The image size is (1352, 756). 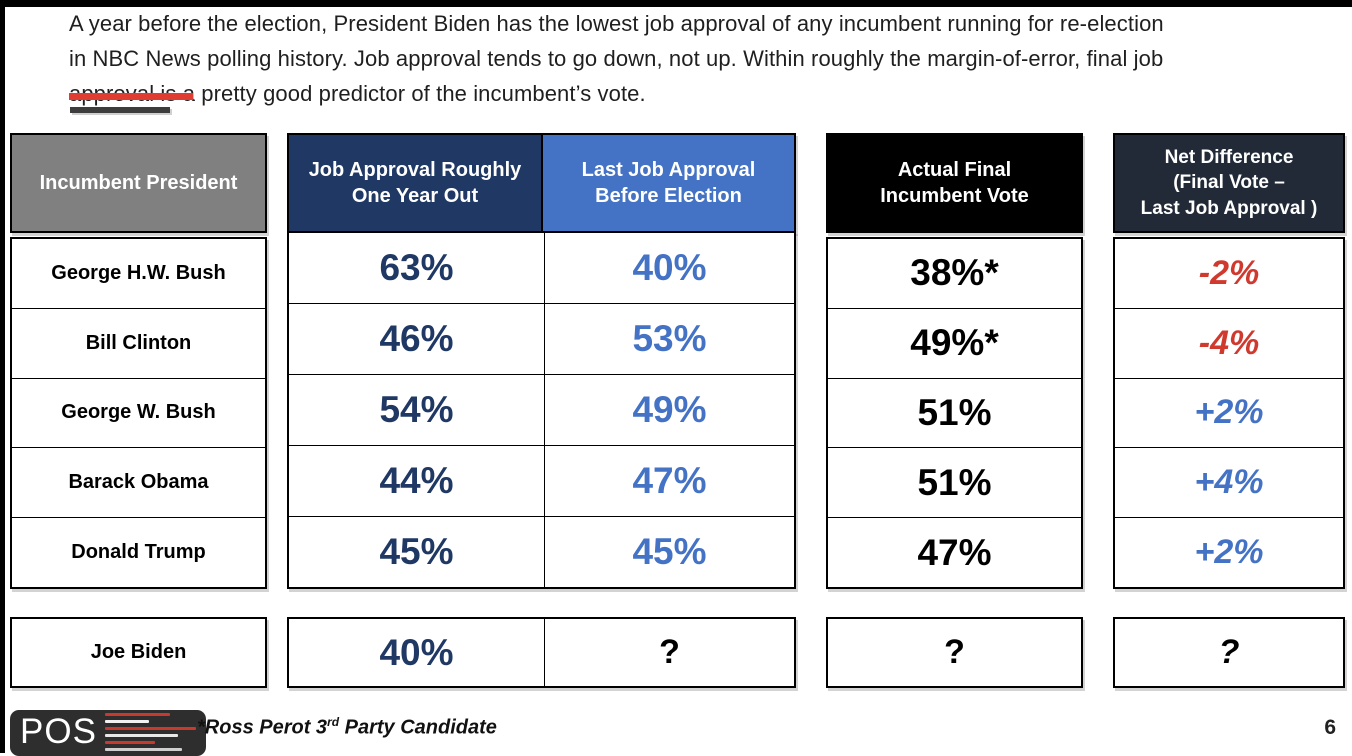 I want to click on final-vote-column: 38%* 49%* 51% 51% 47%, so click(x=954, y=413).